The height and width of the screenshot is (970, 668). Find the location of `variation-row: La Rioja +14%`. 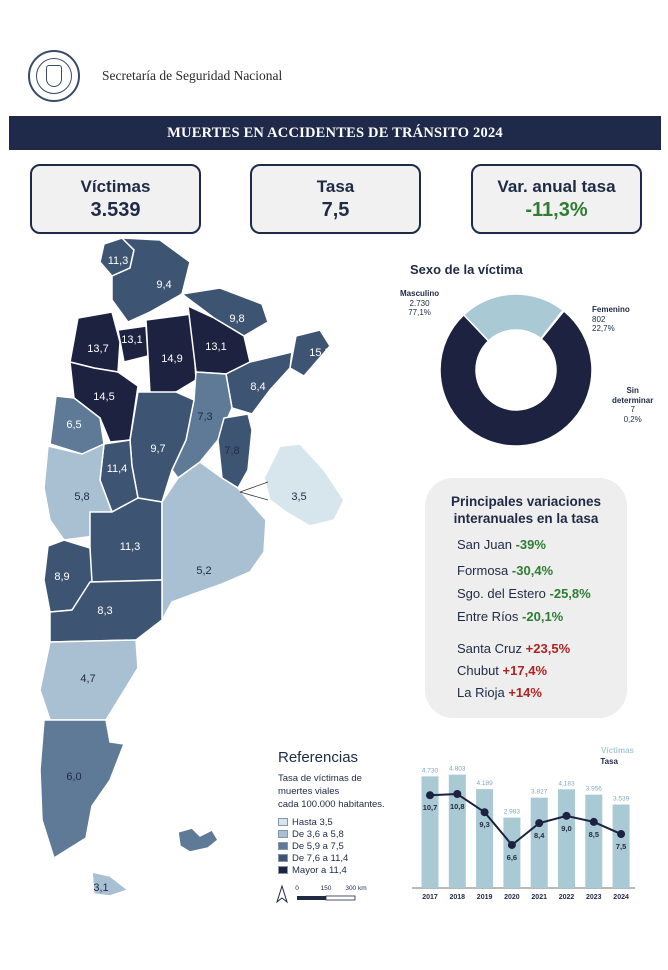

variation-row: La Rioja +14% is located at coordinates (499, 692).